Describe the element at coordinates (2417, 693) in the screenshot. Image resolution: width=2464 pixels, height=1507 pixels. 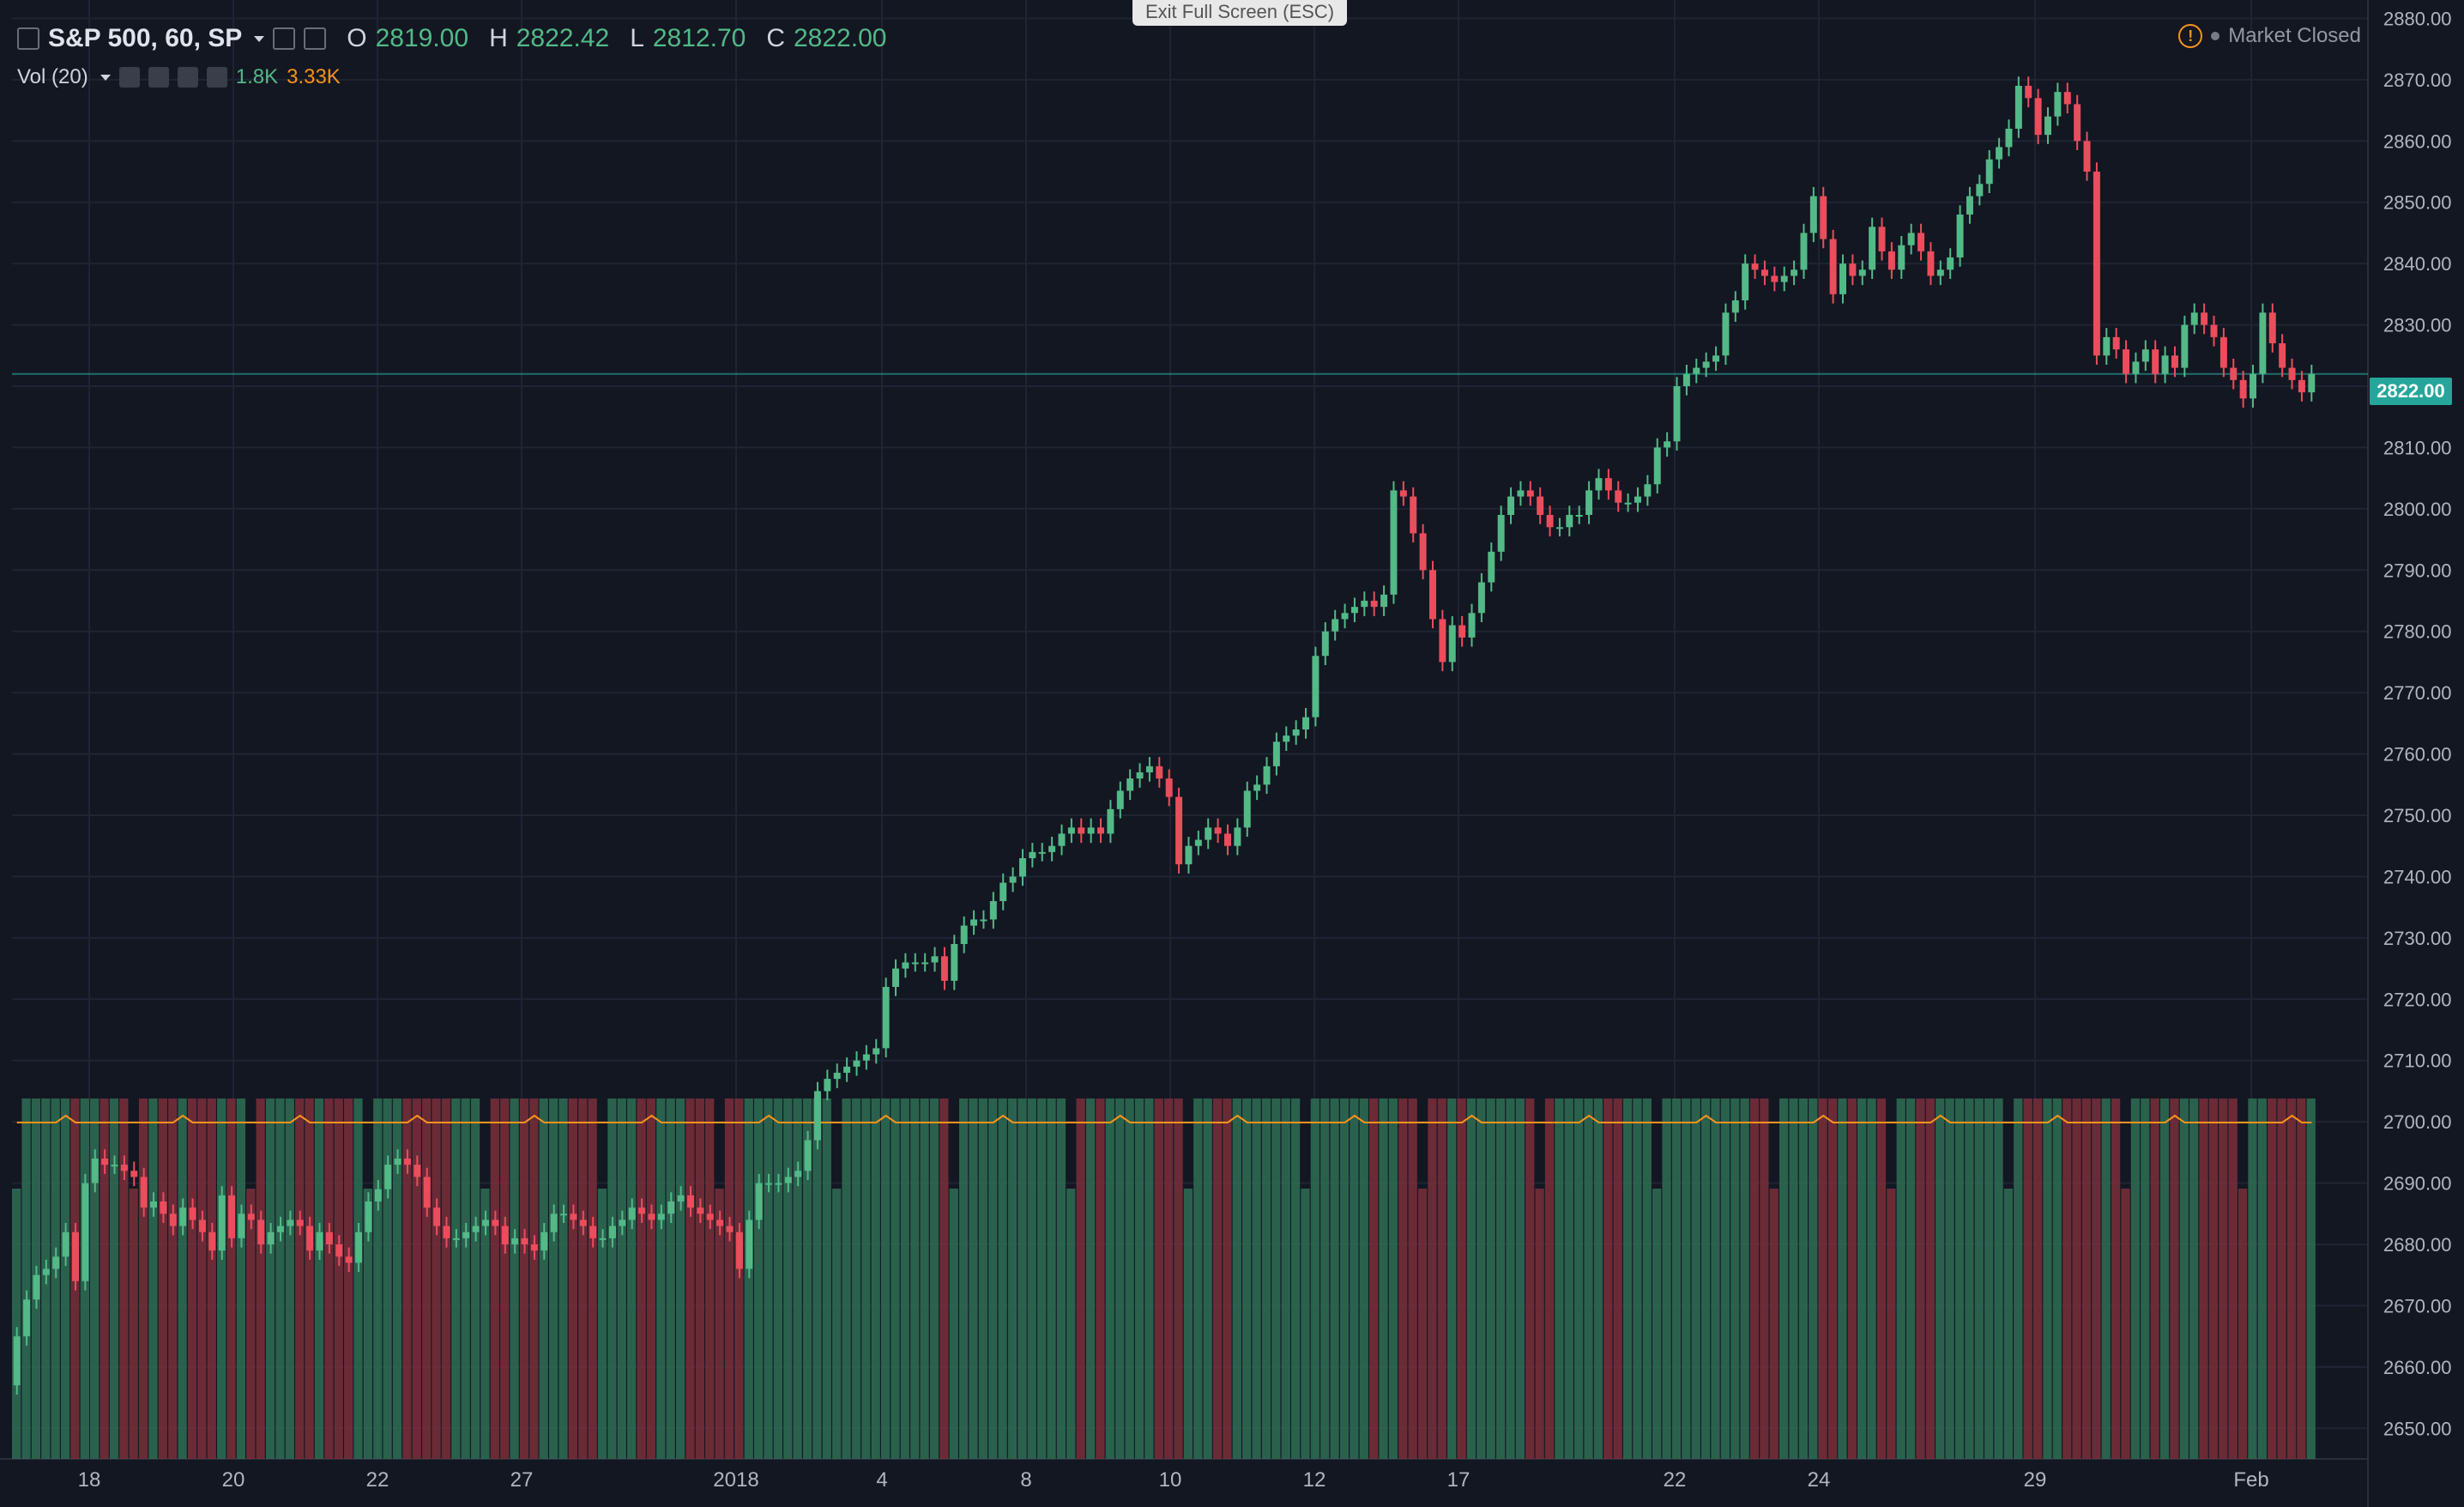
I see `price-tick-label: 2770.00` at that location.